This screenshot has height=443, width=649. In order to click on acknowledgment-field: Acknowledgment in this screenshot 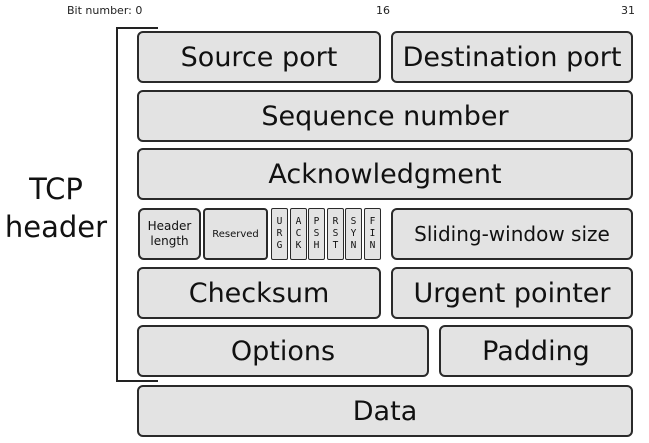, I will do `click(385, 174)`.